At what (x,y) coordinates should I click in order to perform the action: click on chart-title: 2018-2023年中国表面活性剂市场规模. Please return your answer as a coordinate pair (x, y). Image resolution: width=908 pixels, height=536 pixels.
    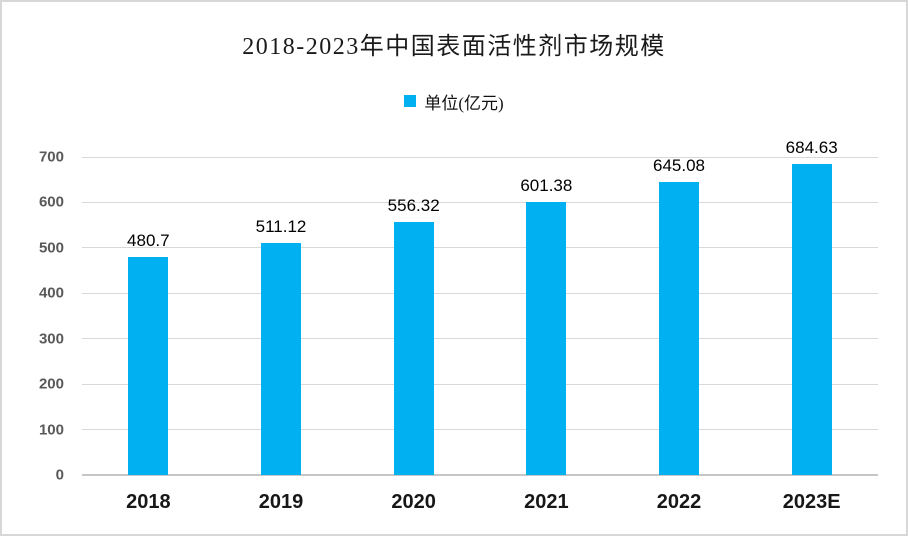
    Looking at the image, I should click on (454, 47).